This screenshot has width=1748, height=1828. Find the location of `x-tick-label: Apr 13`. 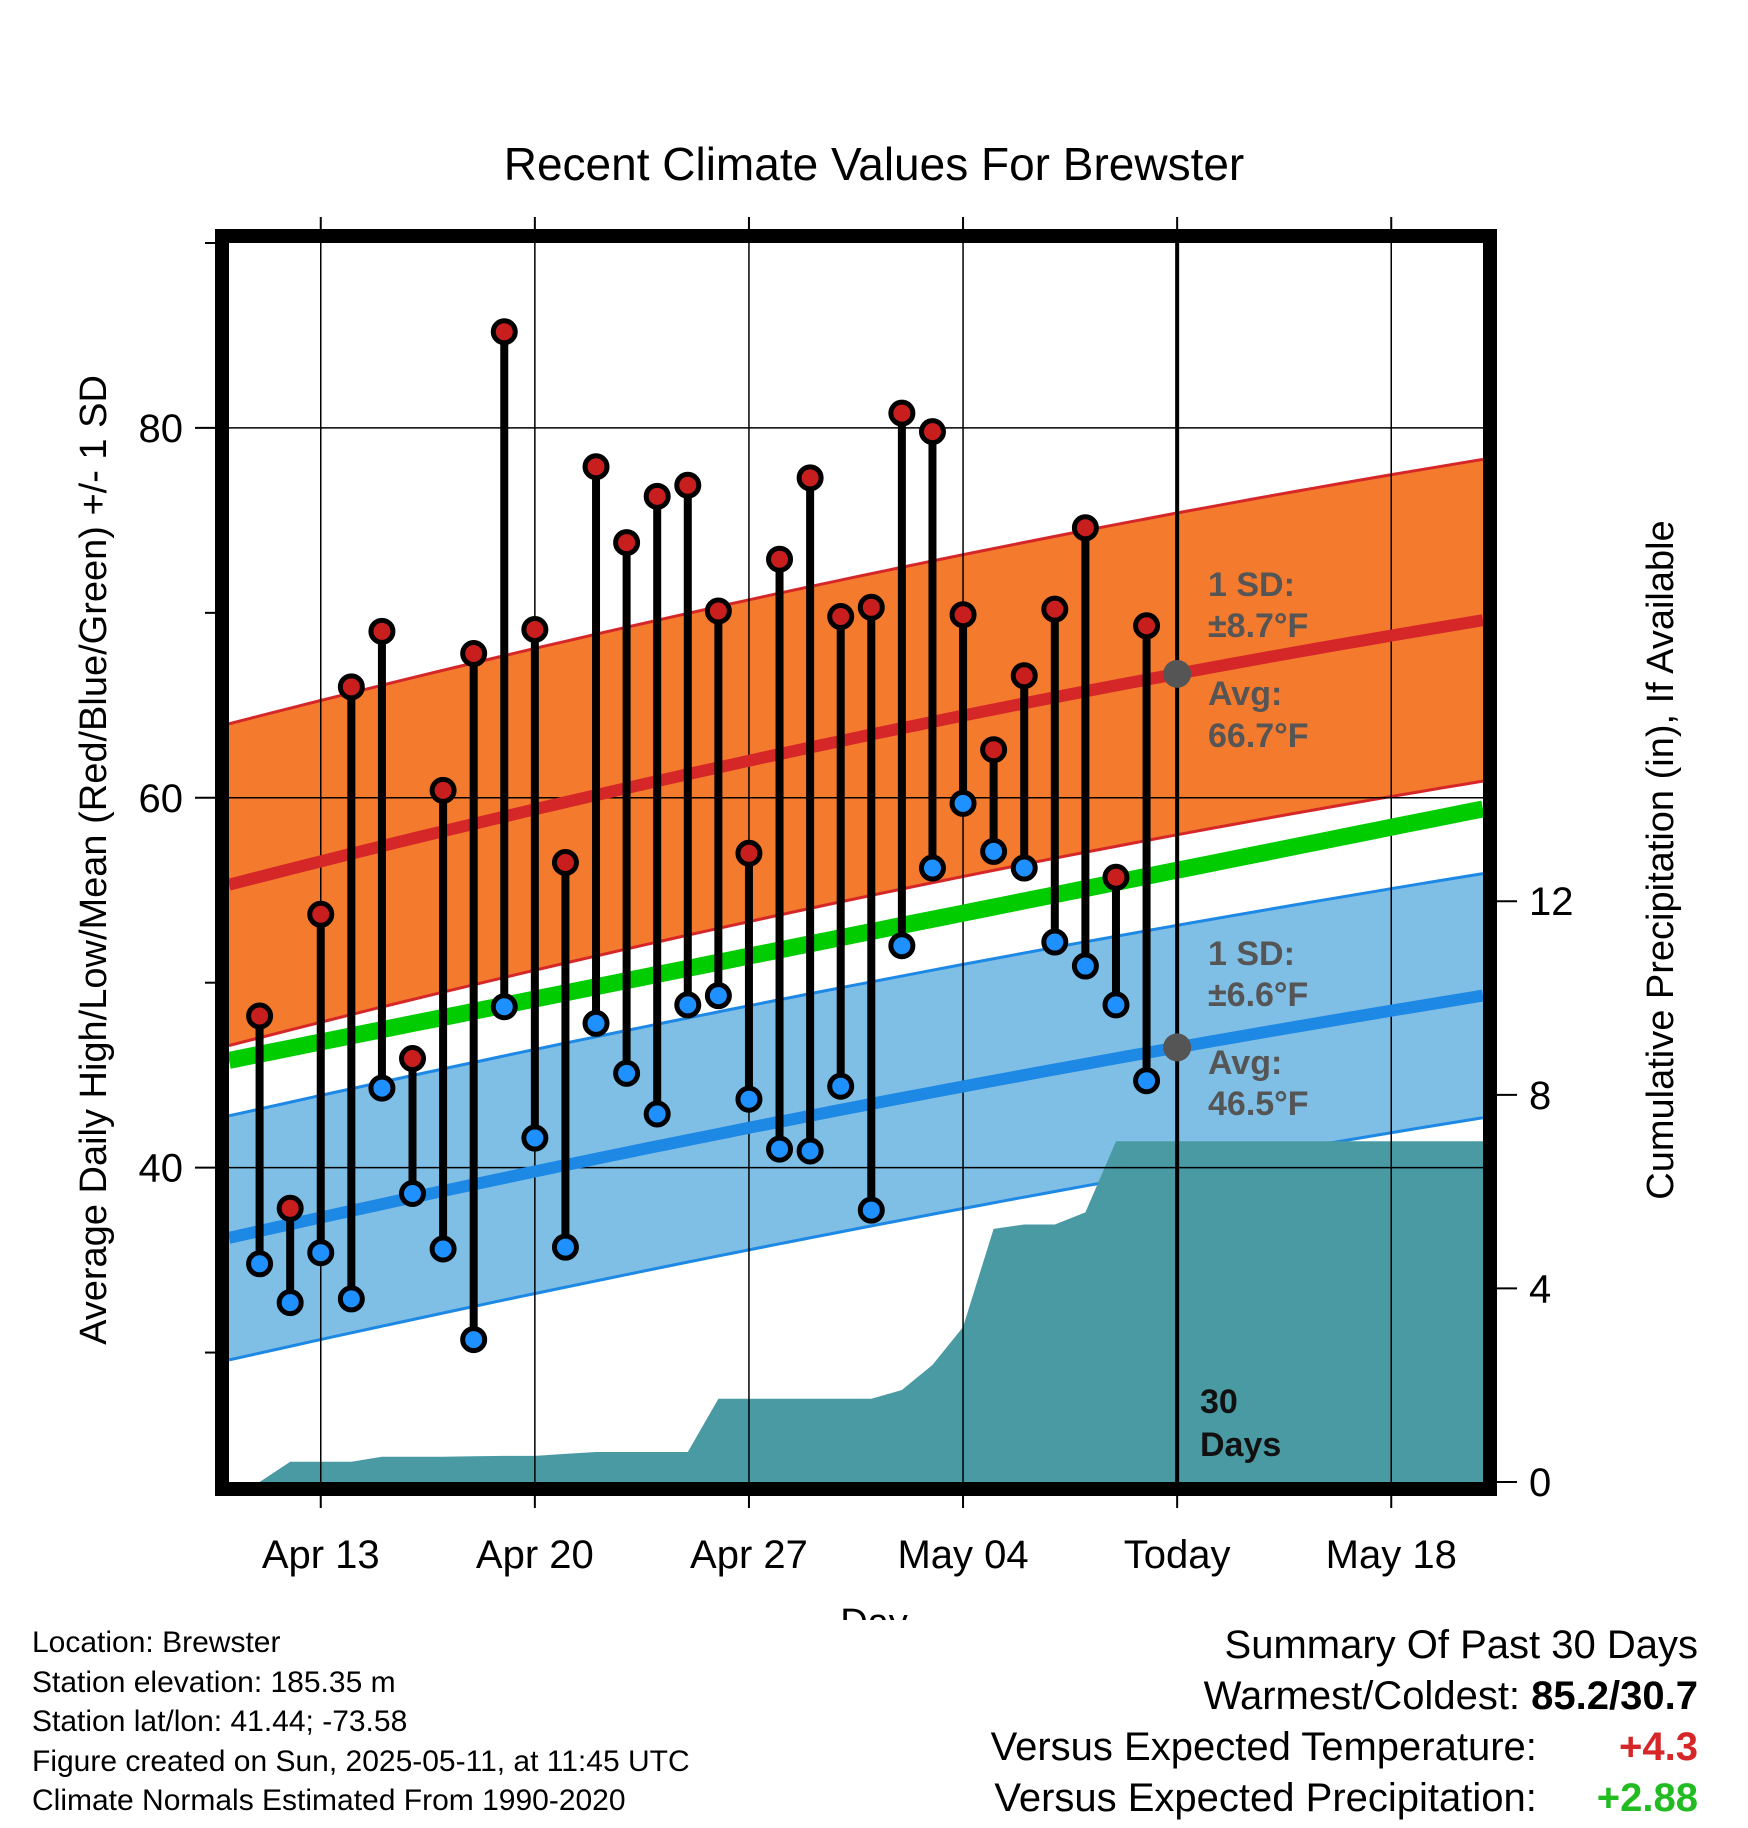

x-tick-label: Apr 13 is located at coordinates (321, 1555).